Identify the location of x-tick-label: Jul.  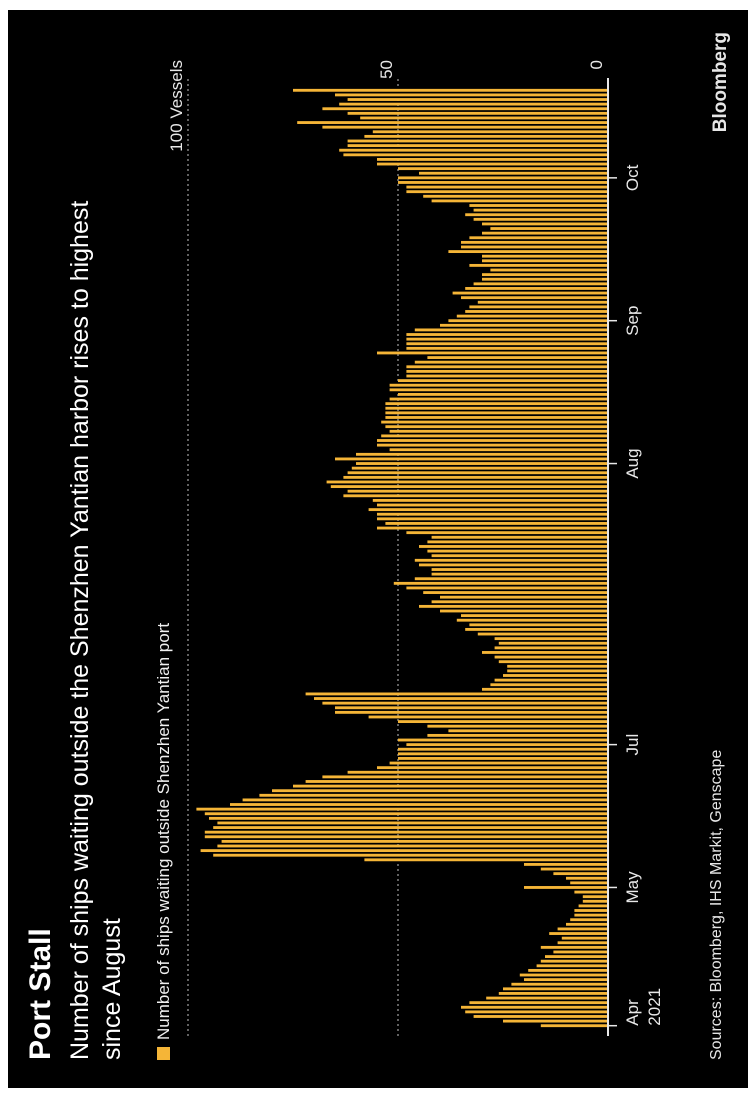
(632, 745).